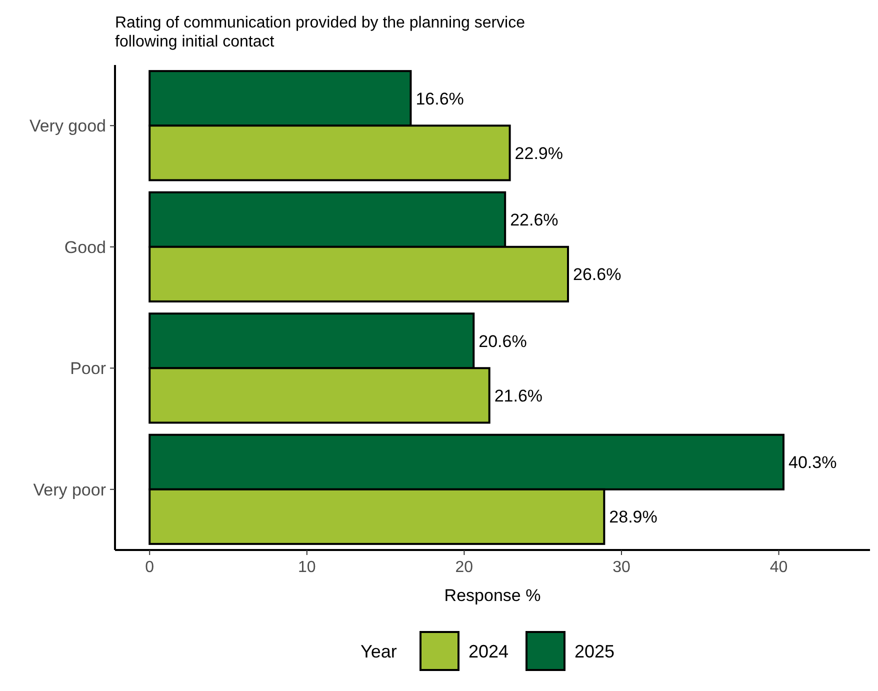 This screenshot has height=691, width=878. I want to click on data-label: 16.6%, so click(440, 98).